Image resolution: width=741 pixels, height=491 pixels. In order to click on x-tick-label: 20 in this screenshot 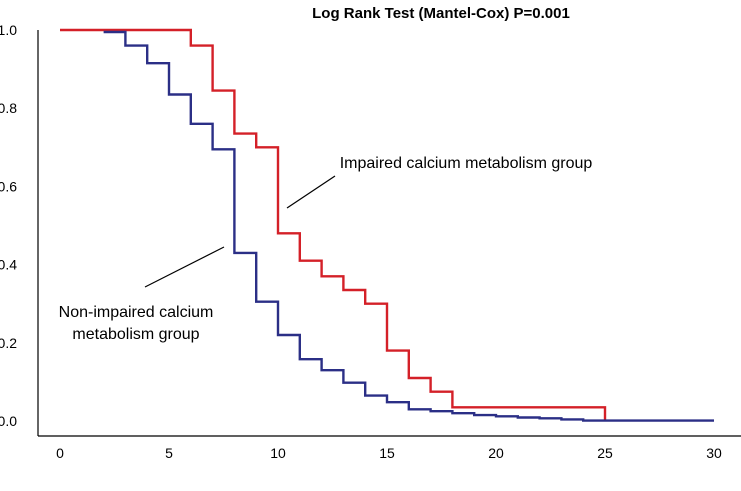, I will do `click(496, 453)`.